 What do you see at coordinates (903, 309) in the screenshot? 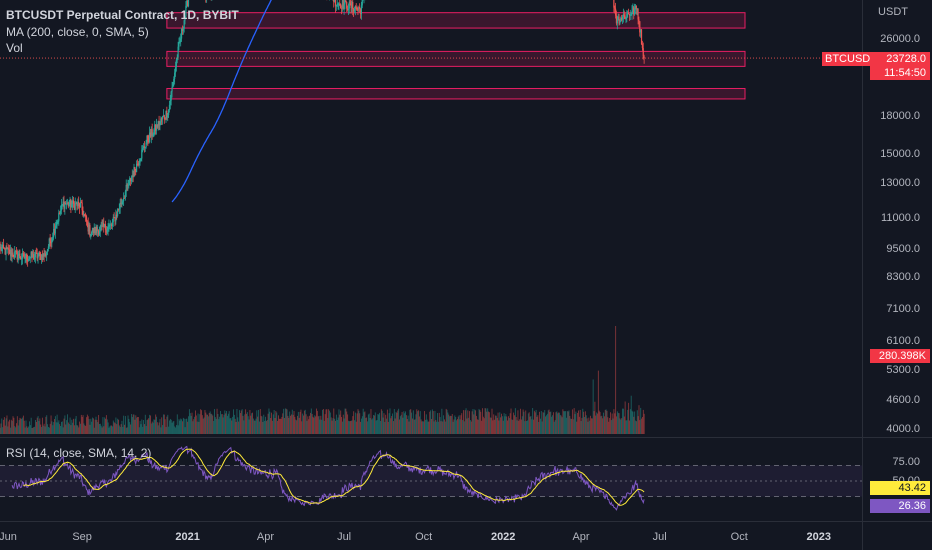
I see `price-tick-label: 7100.0` at bounding box center [903, 309].